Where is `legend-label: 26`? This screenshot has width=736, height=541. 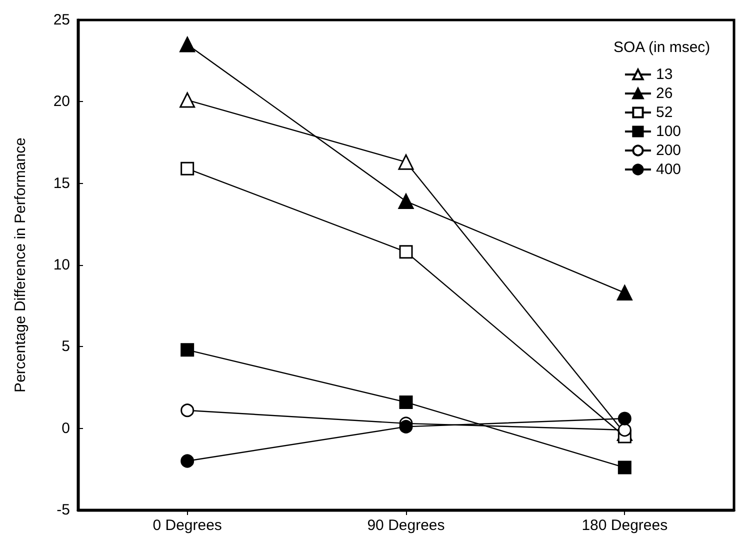 legend-label: 26 is located at coordinates (664, 93).